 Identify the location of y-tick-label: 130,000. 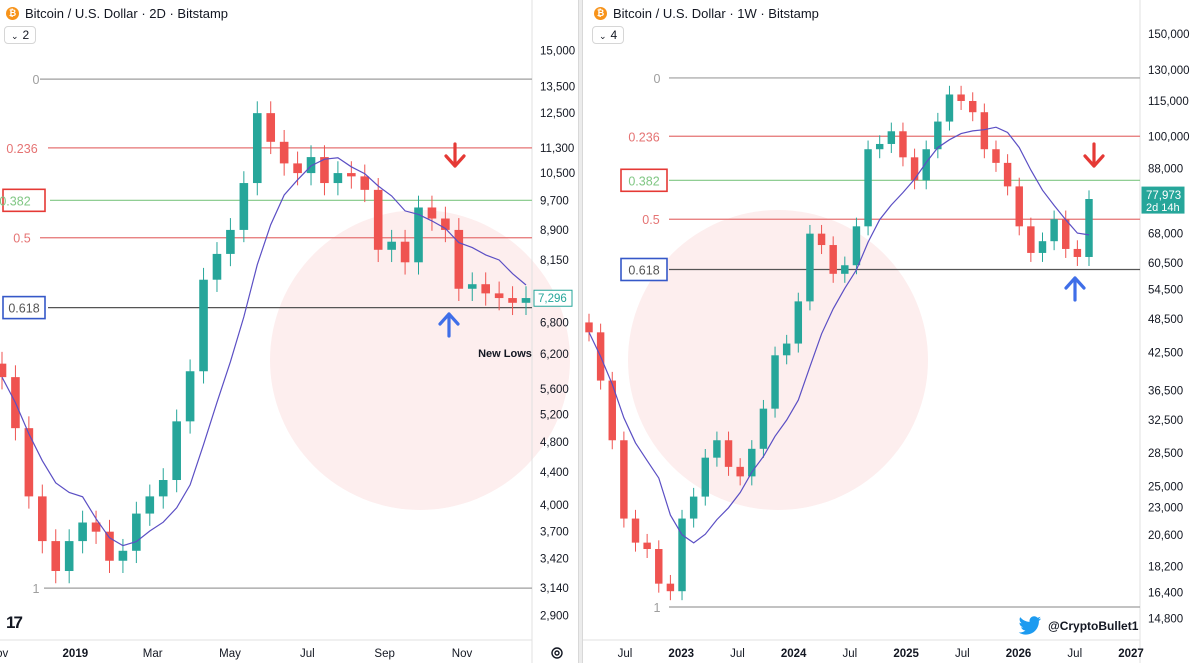
(1169, 71).